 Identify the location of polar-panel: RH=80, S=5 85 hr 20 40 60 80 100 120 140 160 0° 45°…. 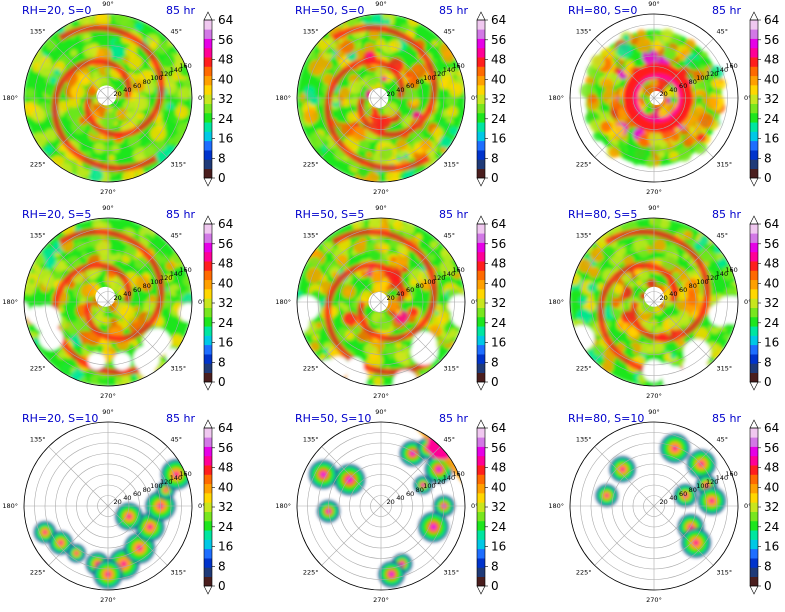
(665, 306).